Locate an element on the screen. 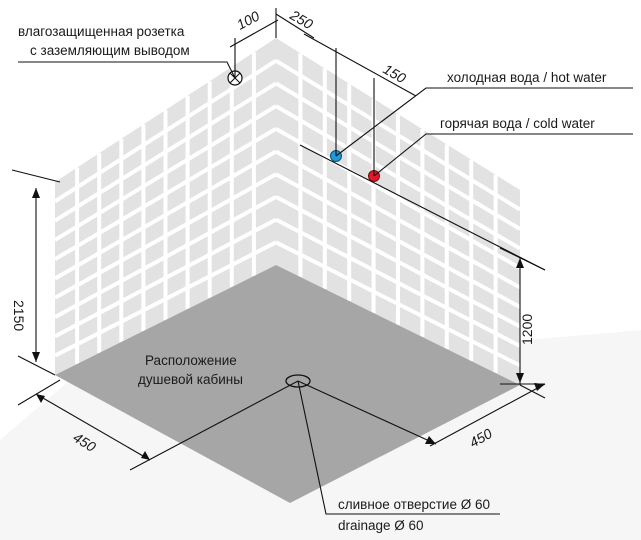 Image resolution: width=641 pixels, height=540 pixels. cabin-label-line2: душевой кабины is located at coordinates (190, 379).